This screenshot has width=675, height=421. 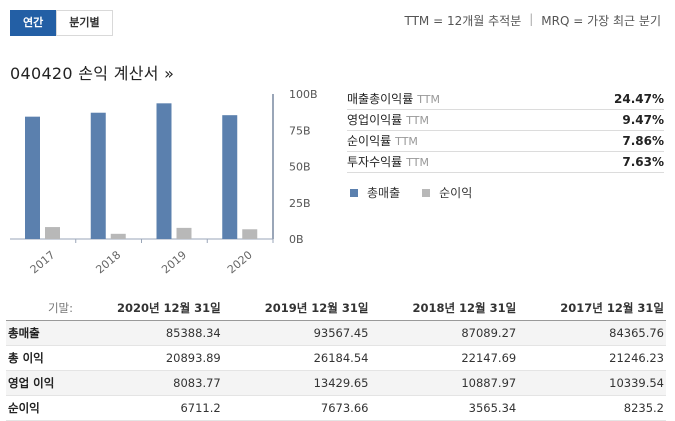 What do you see at coordinates (505, 99) in the screenshot?
I see `ratio-row: 매출총이익률 TTM 24.47%` at bounding box center [505, 99].